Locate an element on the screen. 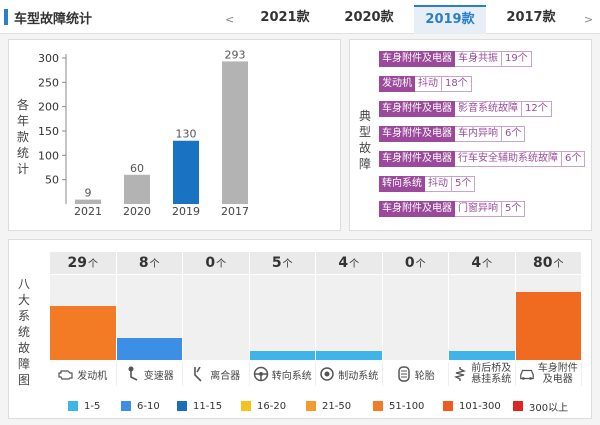  tab-2021: 2021款 is located at coordinates (285, 17).